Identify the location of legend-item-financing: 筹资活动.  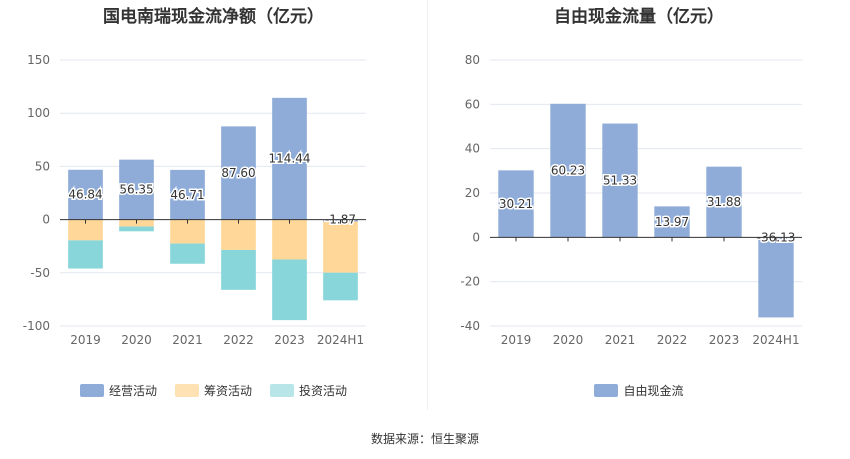
(213, 390).